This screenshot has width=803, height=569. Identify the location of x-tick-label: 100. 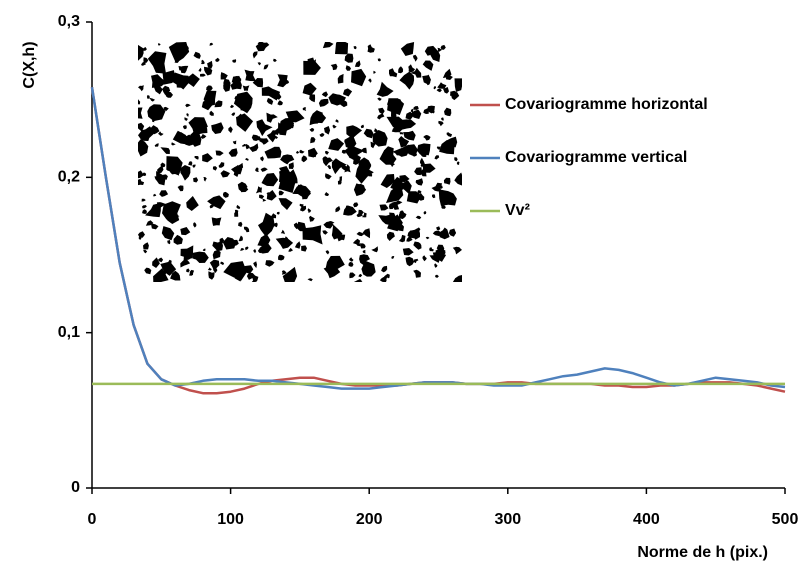
(230, 519).